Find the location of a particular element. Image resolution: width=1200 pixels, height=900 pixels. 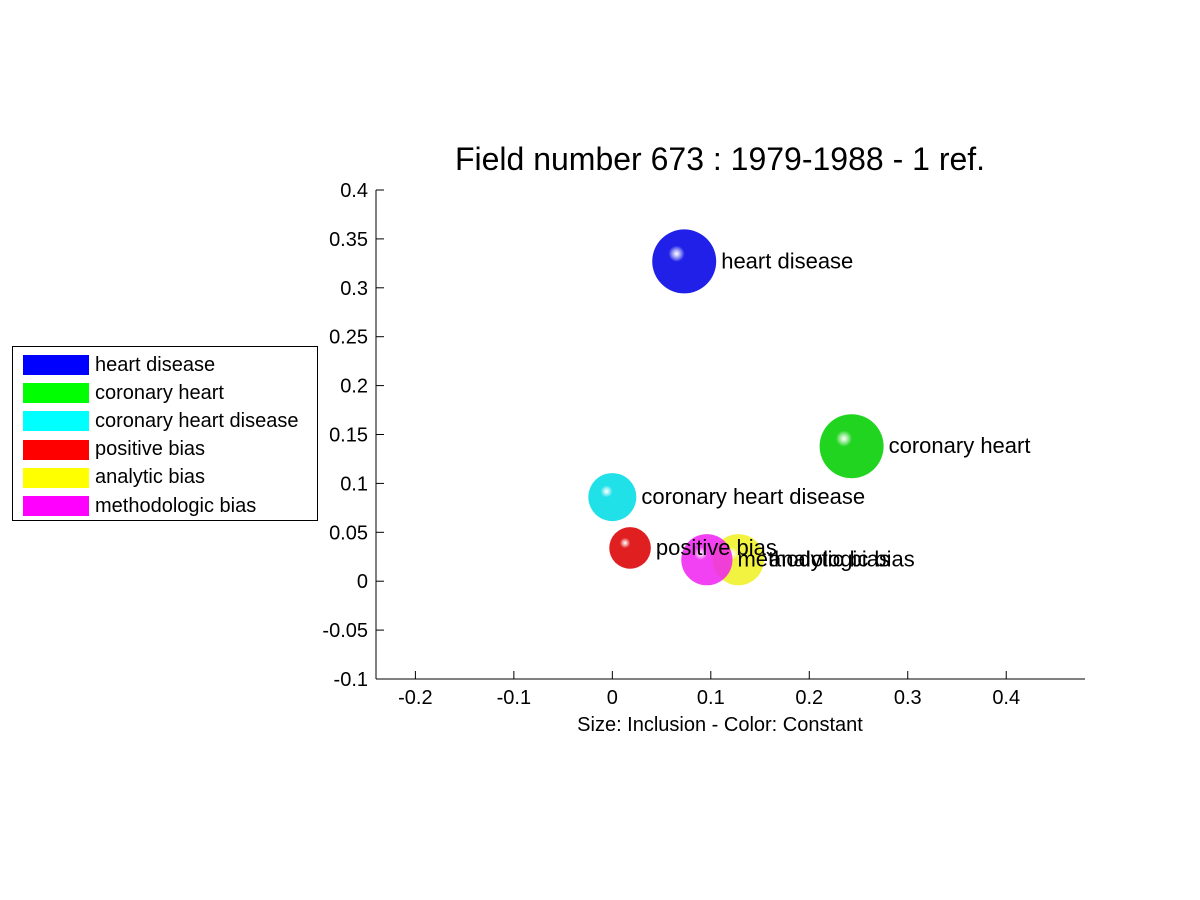

x-tick-label: 0.3 is located at coordinates (908, 698).